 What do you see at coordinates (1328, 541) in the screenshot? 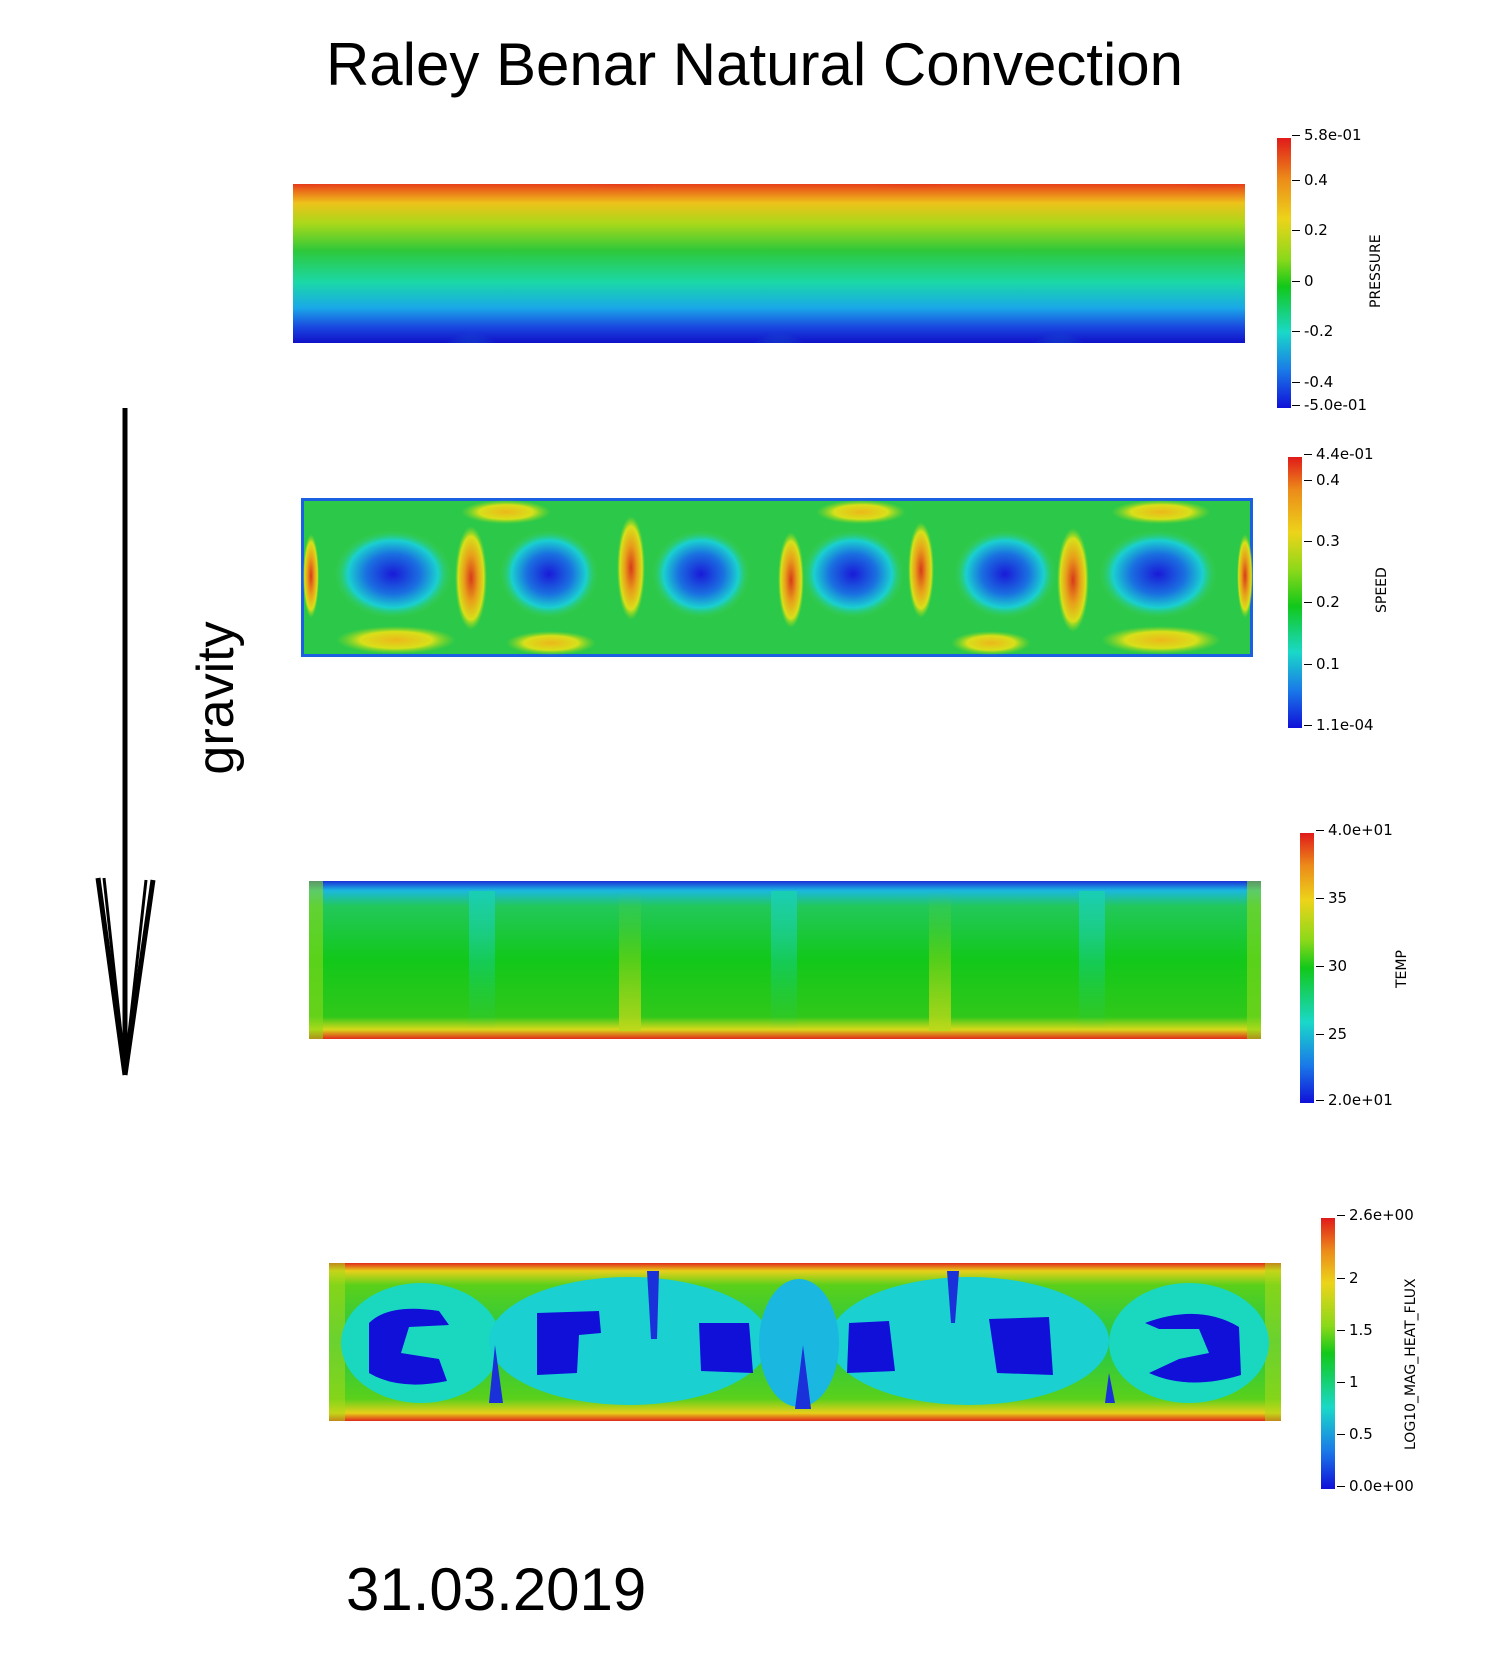
I see `speed-tick: 0.3` at bounding box center [1328, 541].